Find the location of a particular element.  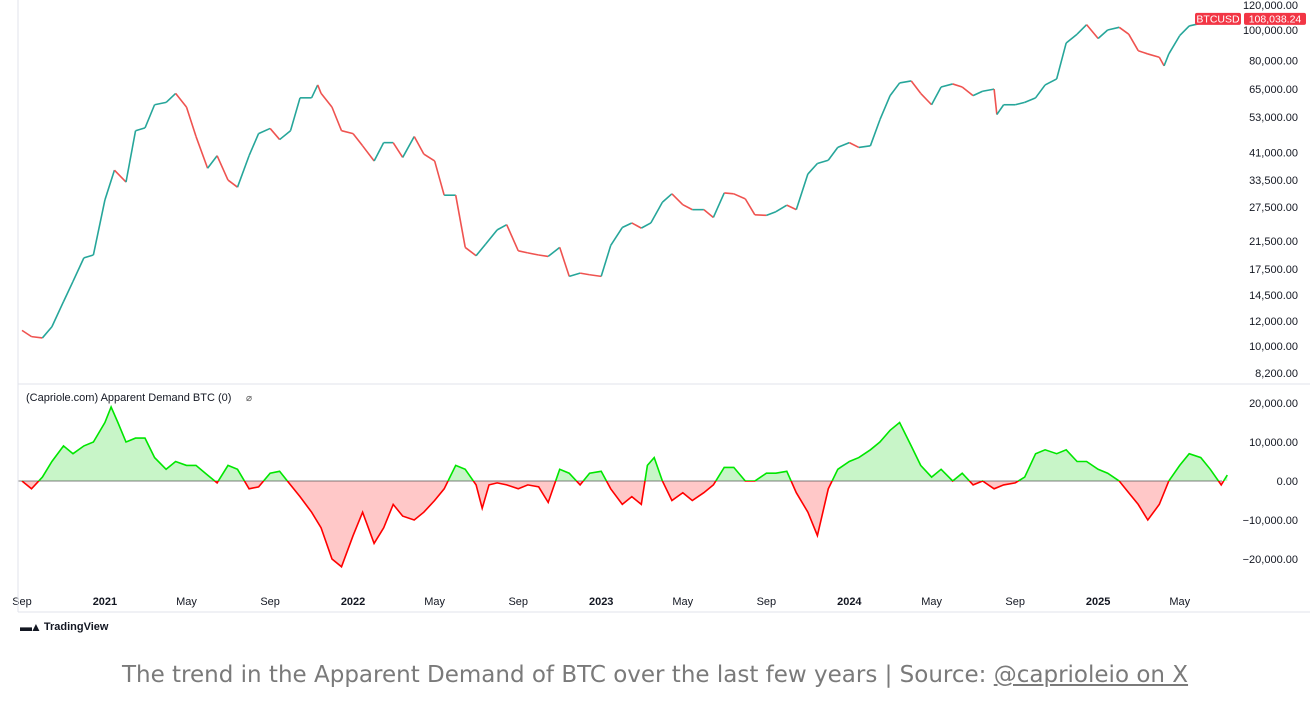

price-axis-tick: 41,000.00 is located at coordinates (1273, 153).